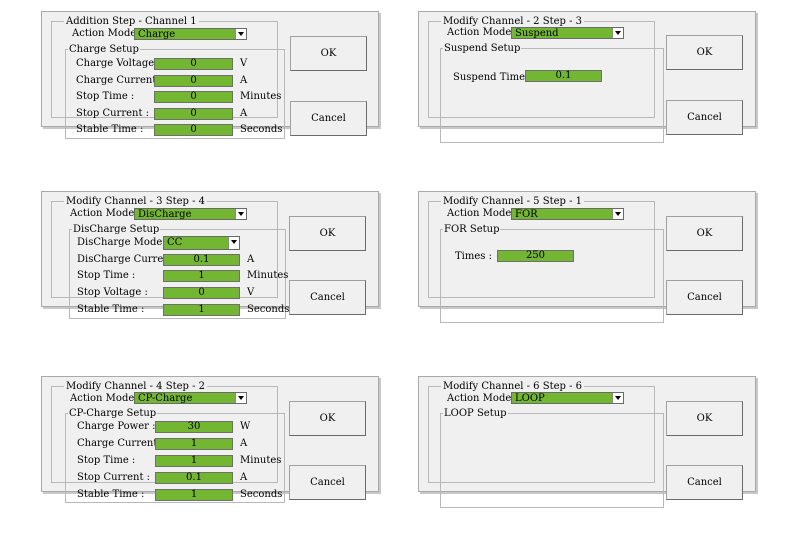 This screenshot has width=800, height=536. Describe the element at coordinates (194, 444) in the screenshot. I see `charge-current-input: 1` at that location.